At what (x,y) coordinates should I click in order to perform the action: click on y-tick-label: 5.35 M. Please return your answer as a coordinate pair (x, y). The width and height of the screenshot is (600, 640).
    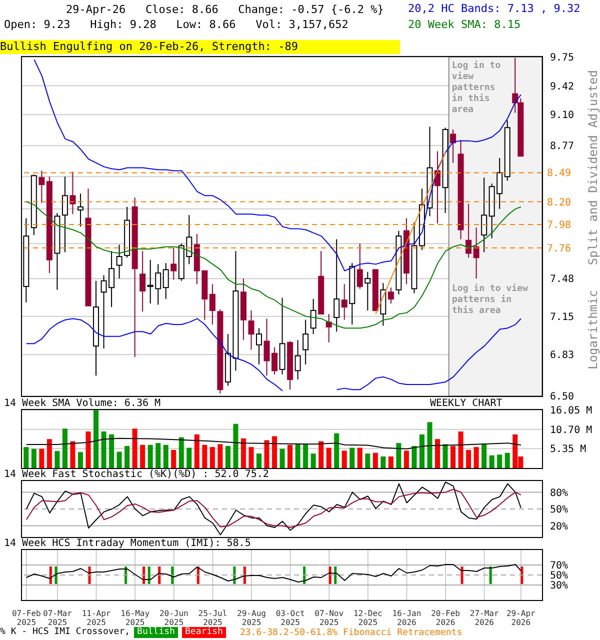
    Looking at the image, I should click on (568, 450).